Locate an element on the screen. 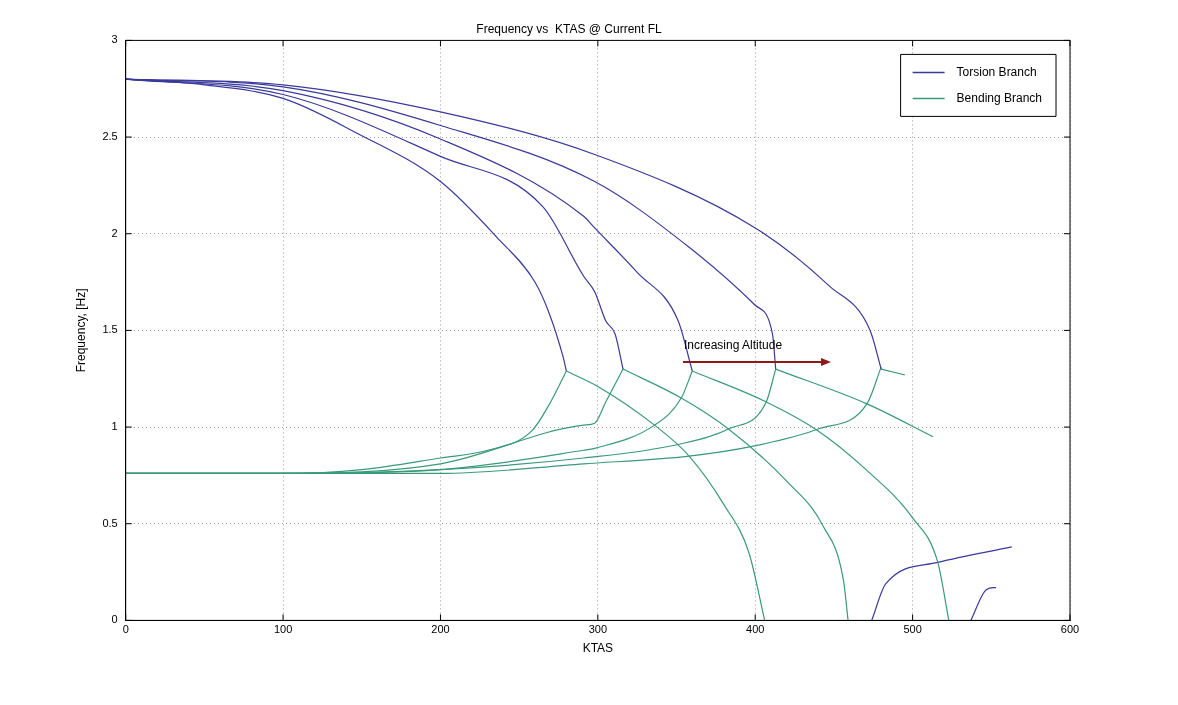  y-tick-label: 2.5 is located at coordinates (110, 136).